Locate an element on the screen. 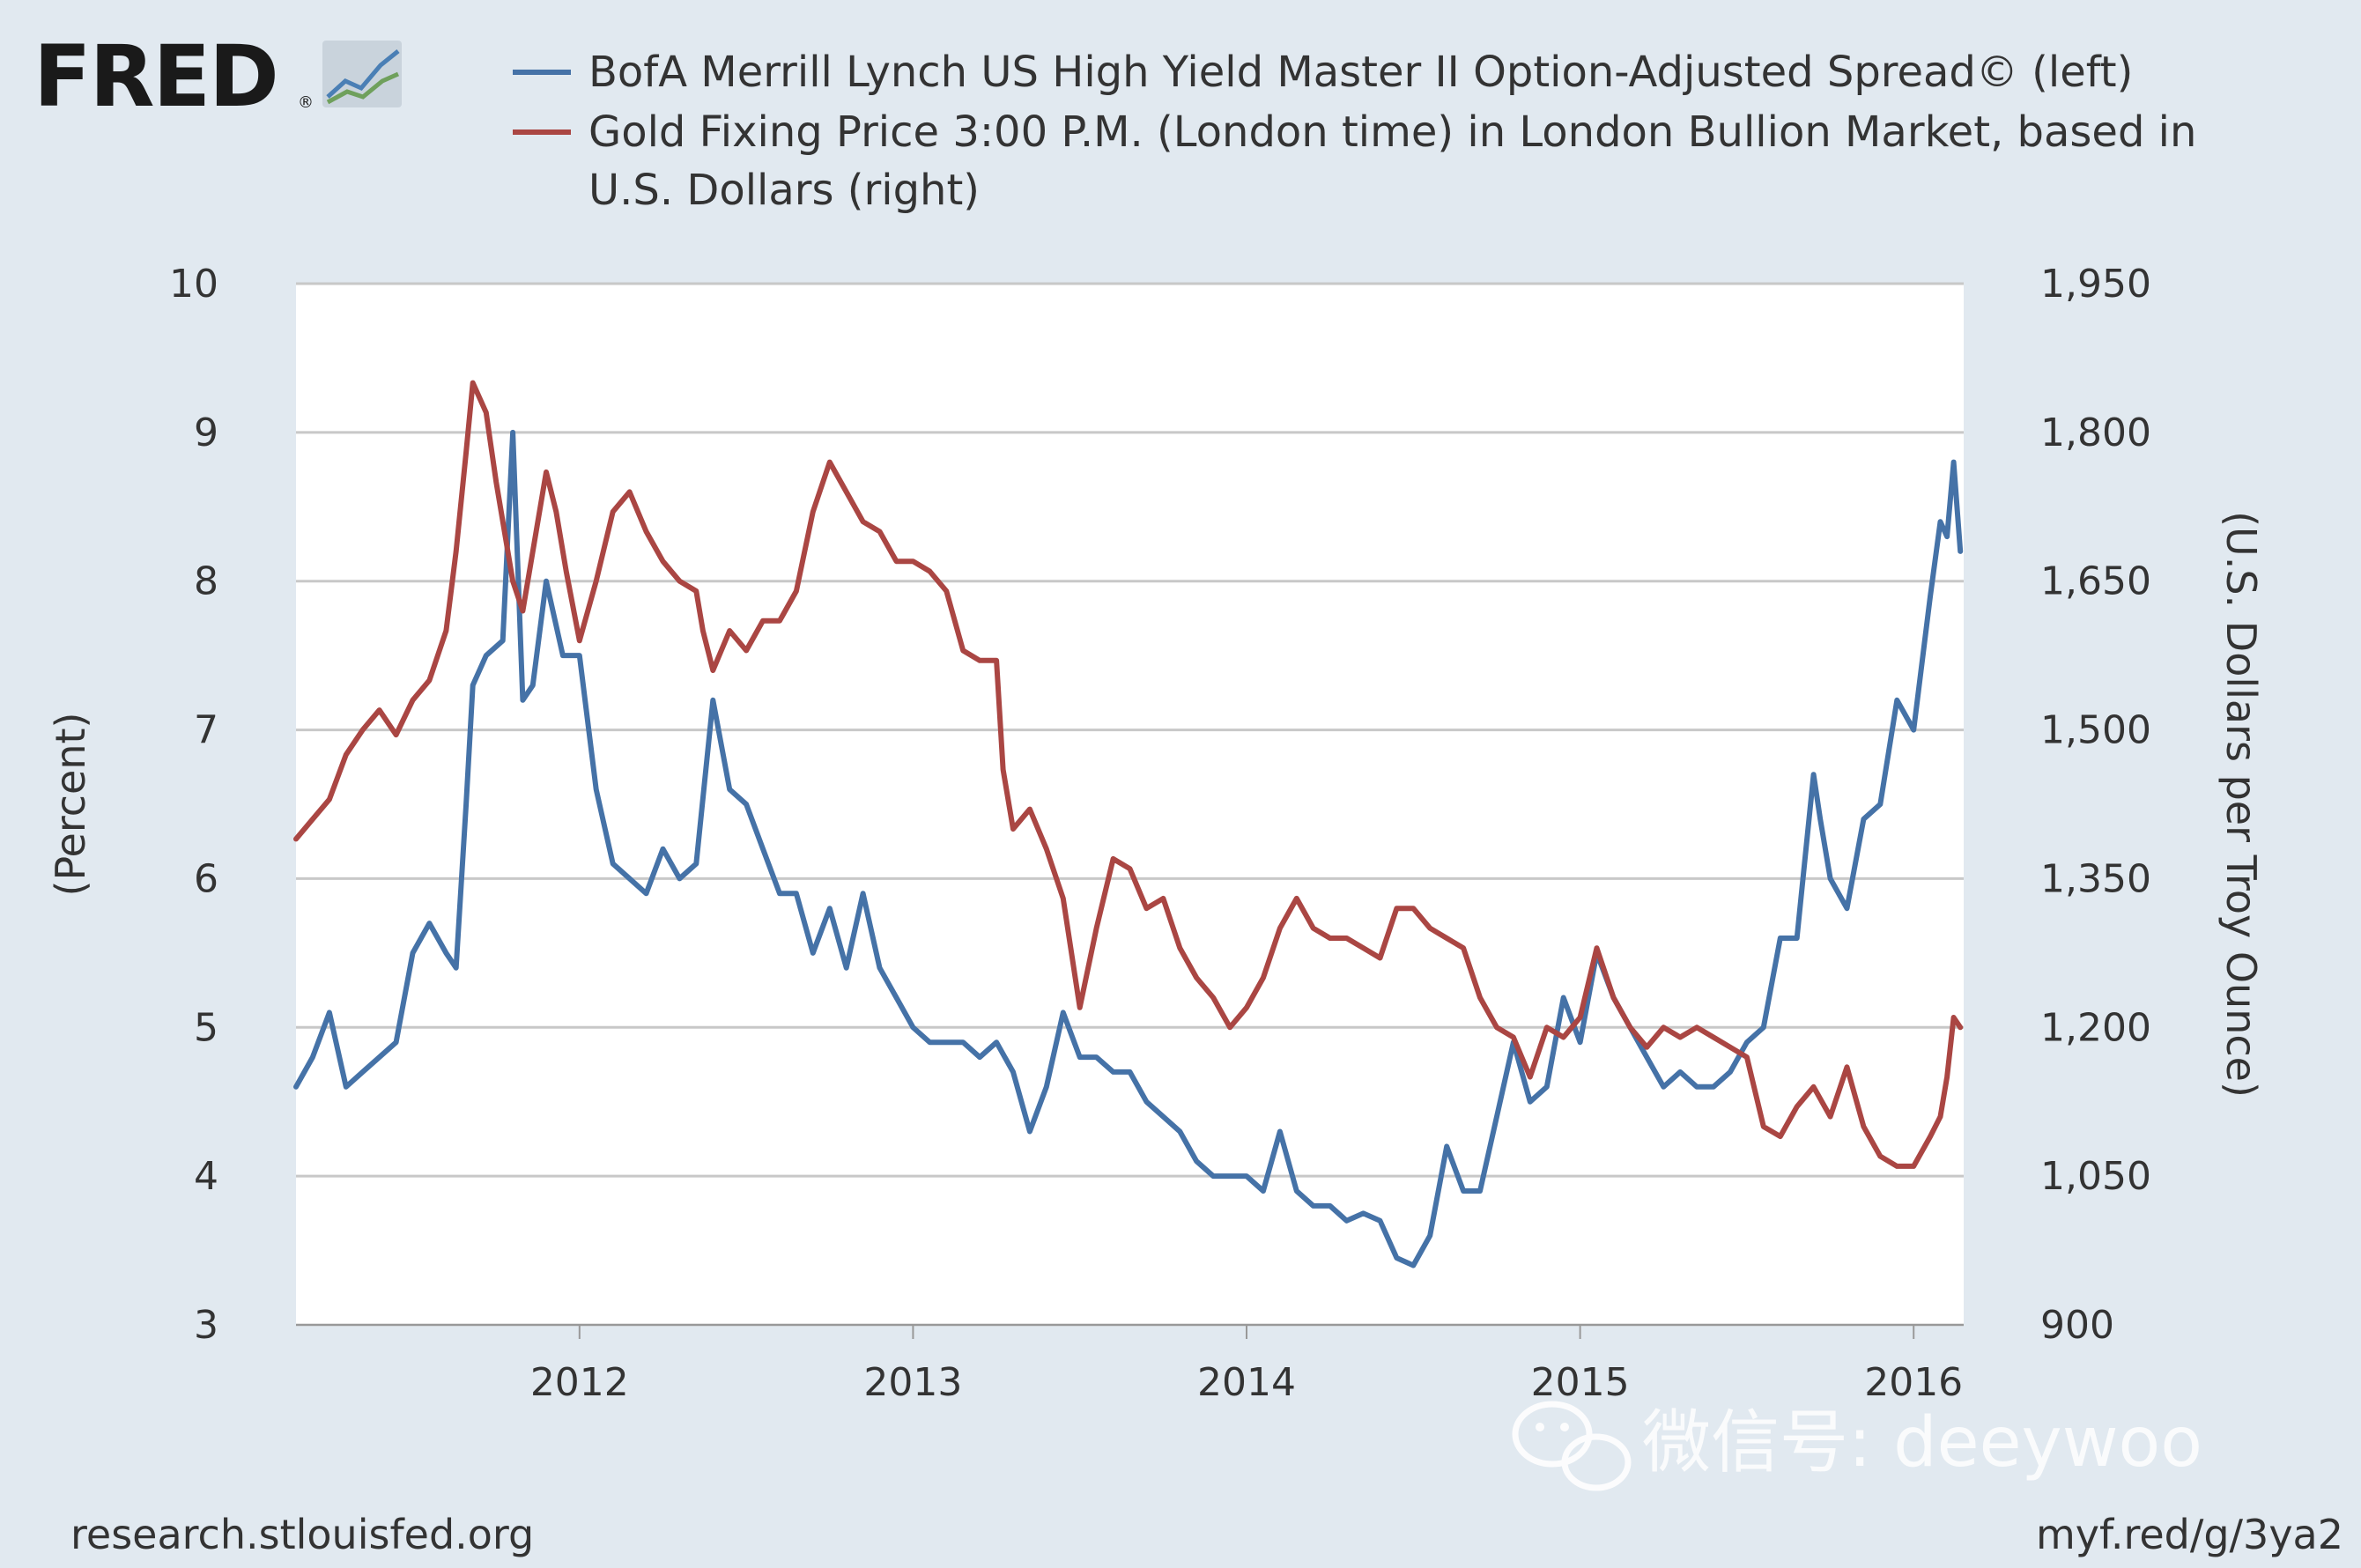 The height and width of the screenshot is (1568, 2361). y-axis-right: 1,950 1,800 1,650 1,500 1,350 1,200 1,050 900 is located at coordinates (2095, 805).